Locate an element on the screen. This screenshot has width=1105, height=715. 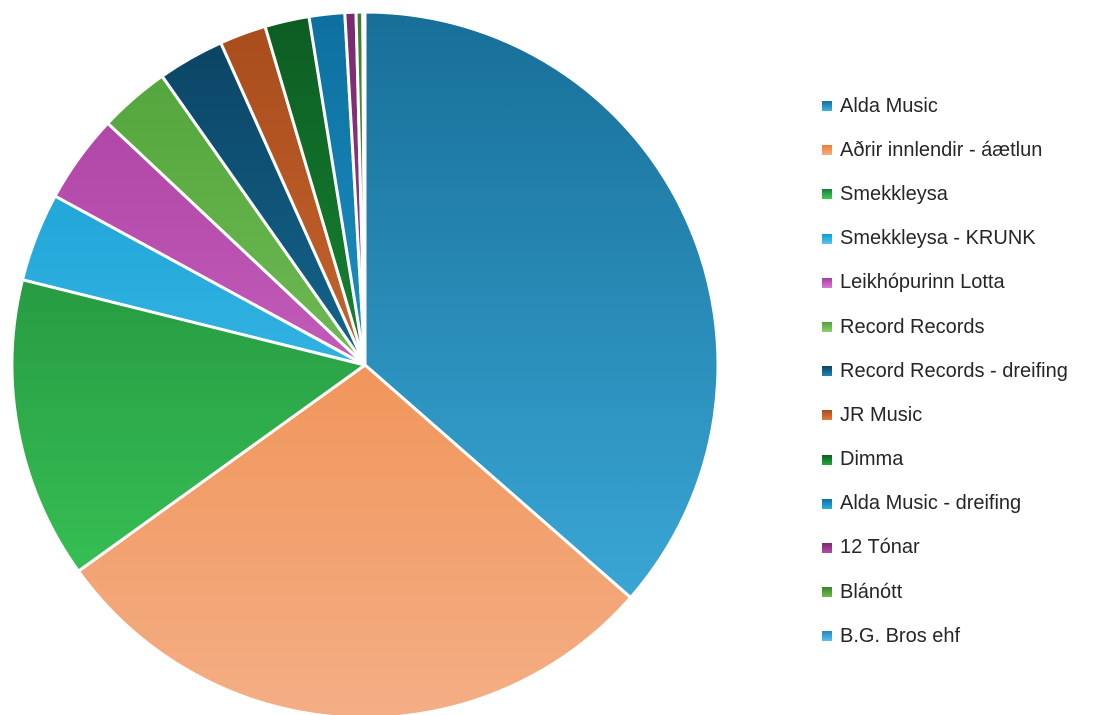
legend-label: Dimma is located at coordinates (872, 459).